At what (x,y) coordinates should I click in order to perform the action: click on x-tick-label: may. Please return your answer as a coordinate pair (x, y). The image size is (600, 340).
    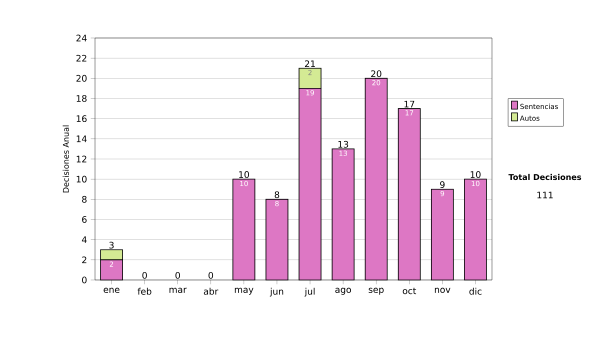
    Looking at the image, I should click on (244, 291).